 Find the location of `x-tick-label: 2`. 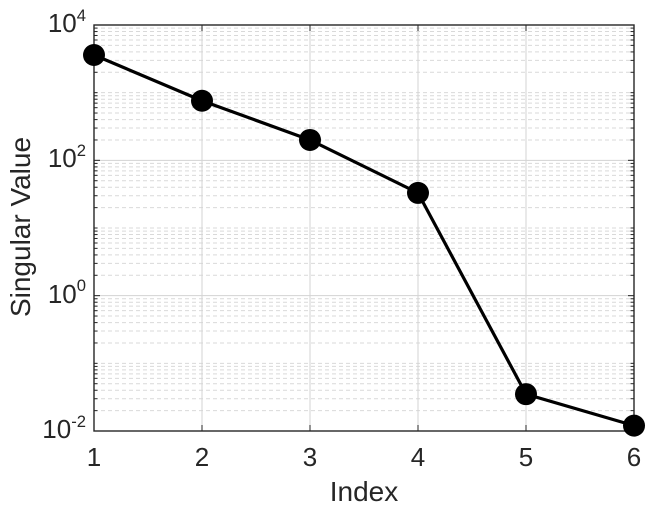

x-tick-label: 2 is located at coordinates (202, 457).